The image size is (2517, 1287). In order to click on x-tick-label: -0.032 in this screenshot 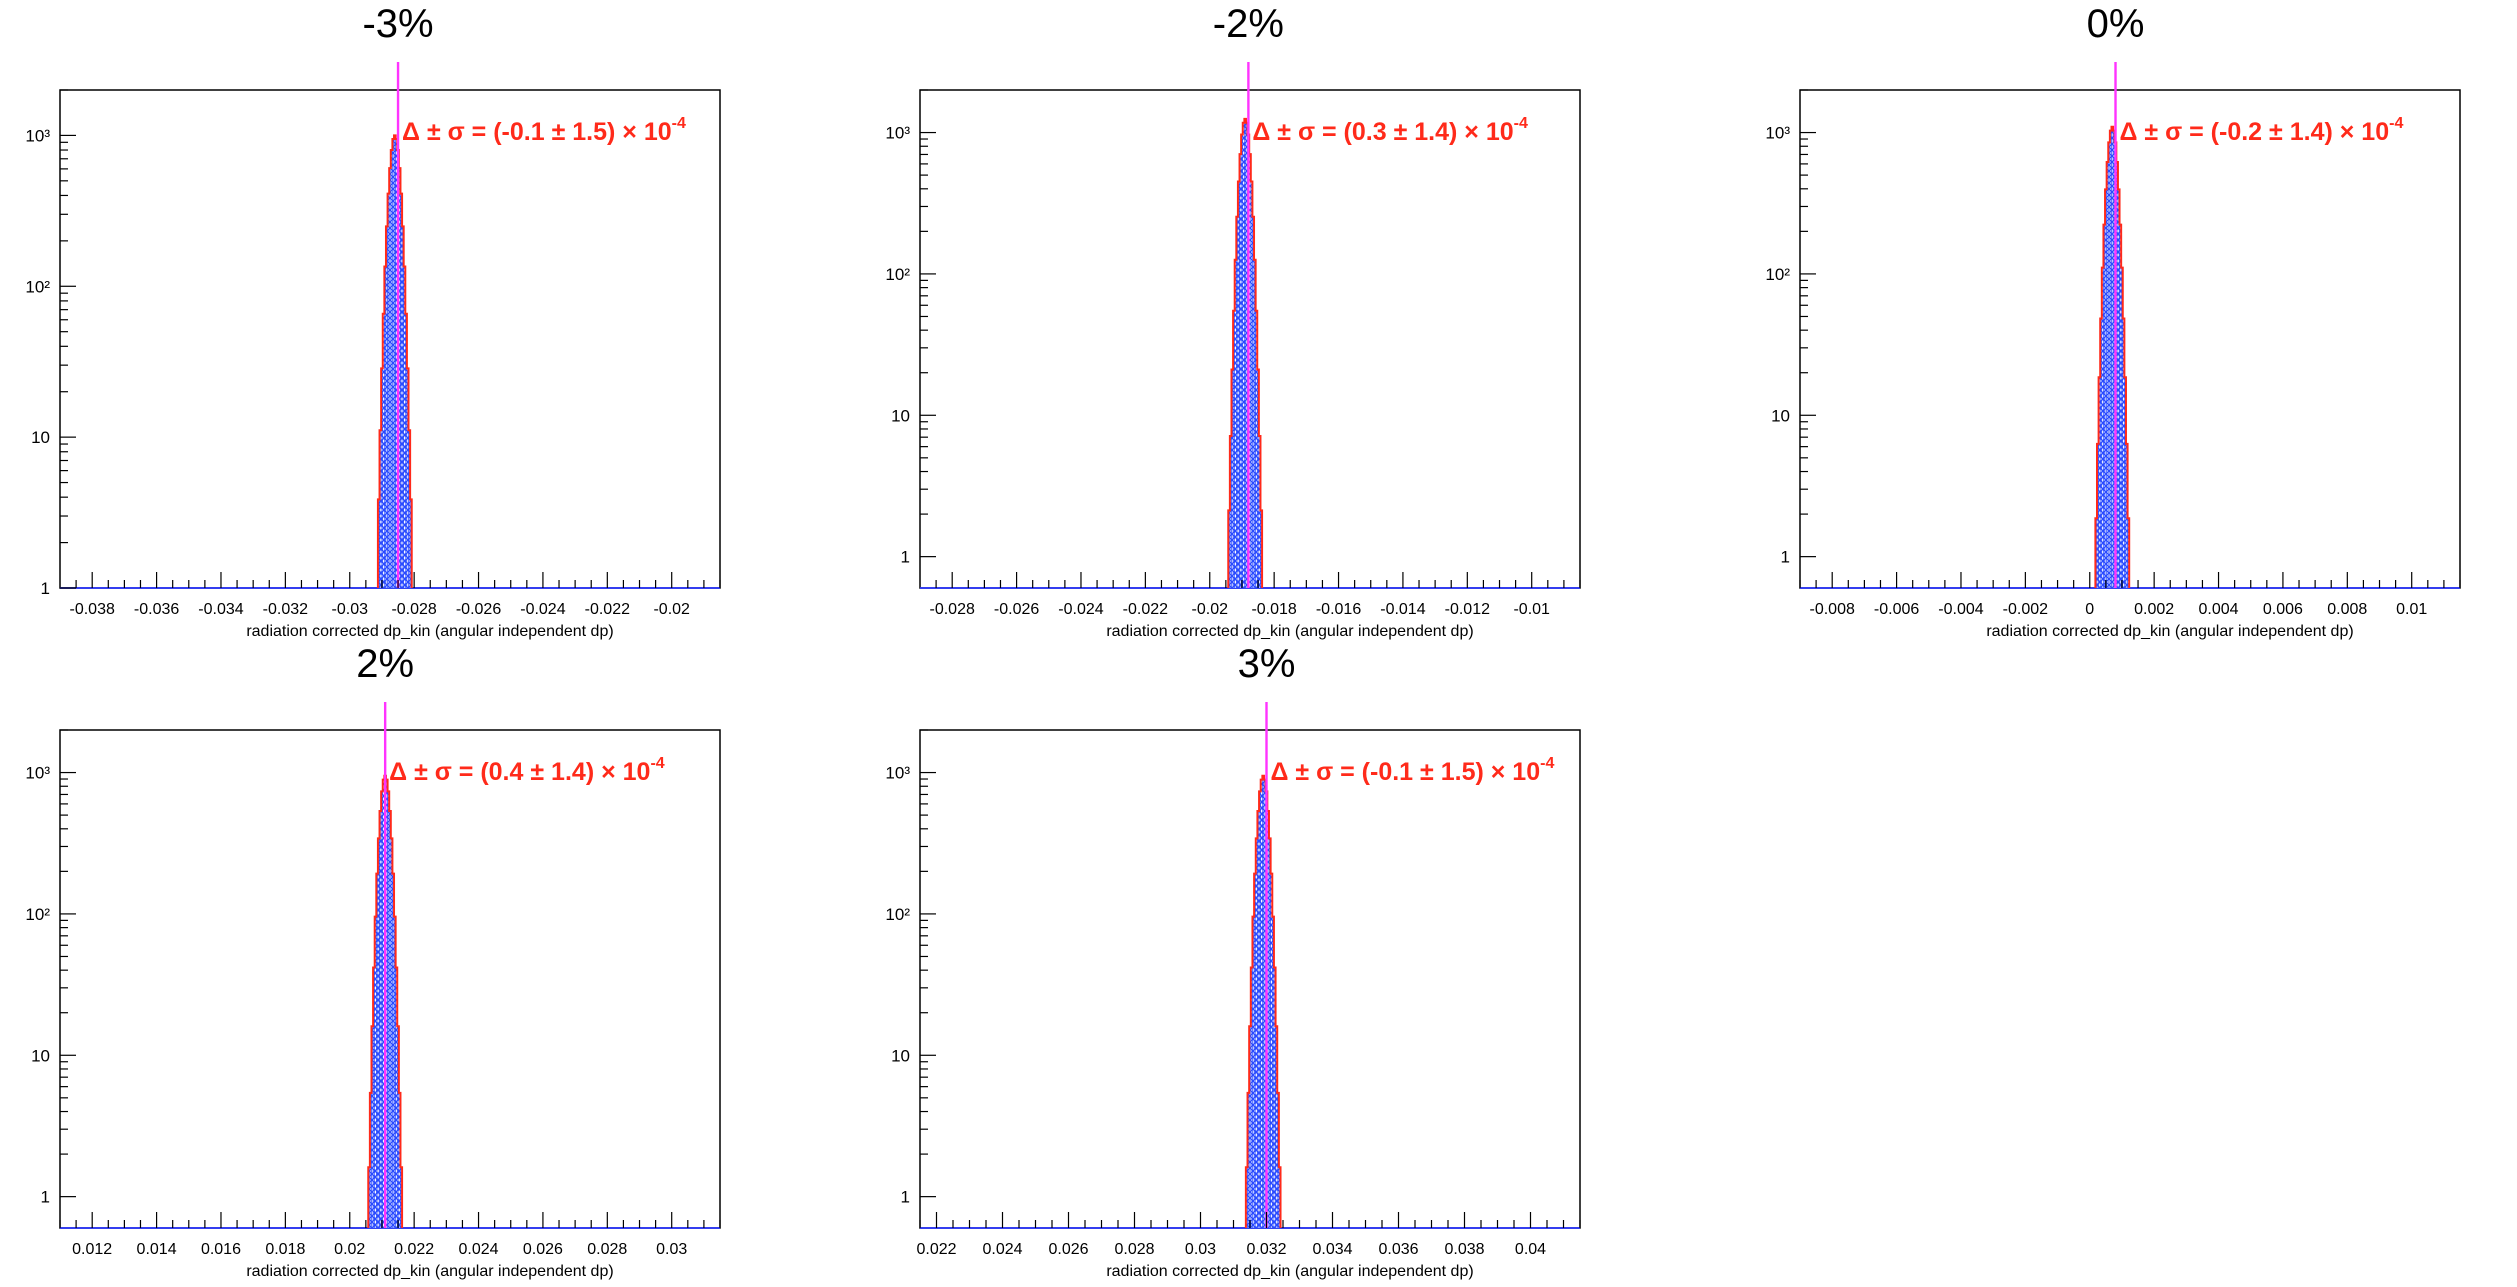, I will do `click(285, 609)`.